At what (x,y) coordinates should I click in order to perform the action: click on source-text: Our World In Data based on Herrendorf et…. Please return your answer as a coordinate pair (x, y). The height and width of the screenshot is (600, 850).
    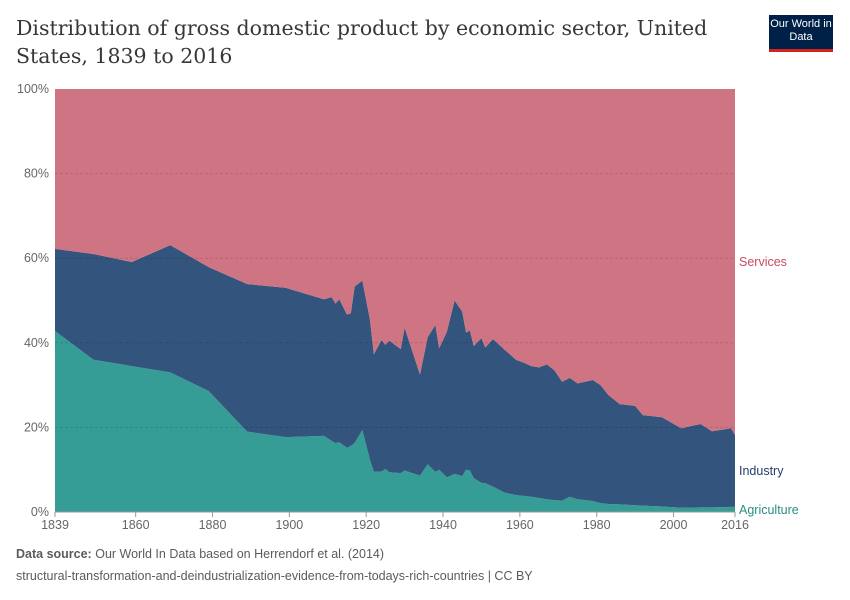
    Looking at the image, I should click on (240, 554).